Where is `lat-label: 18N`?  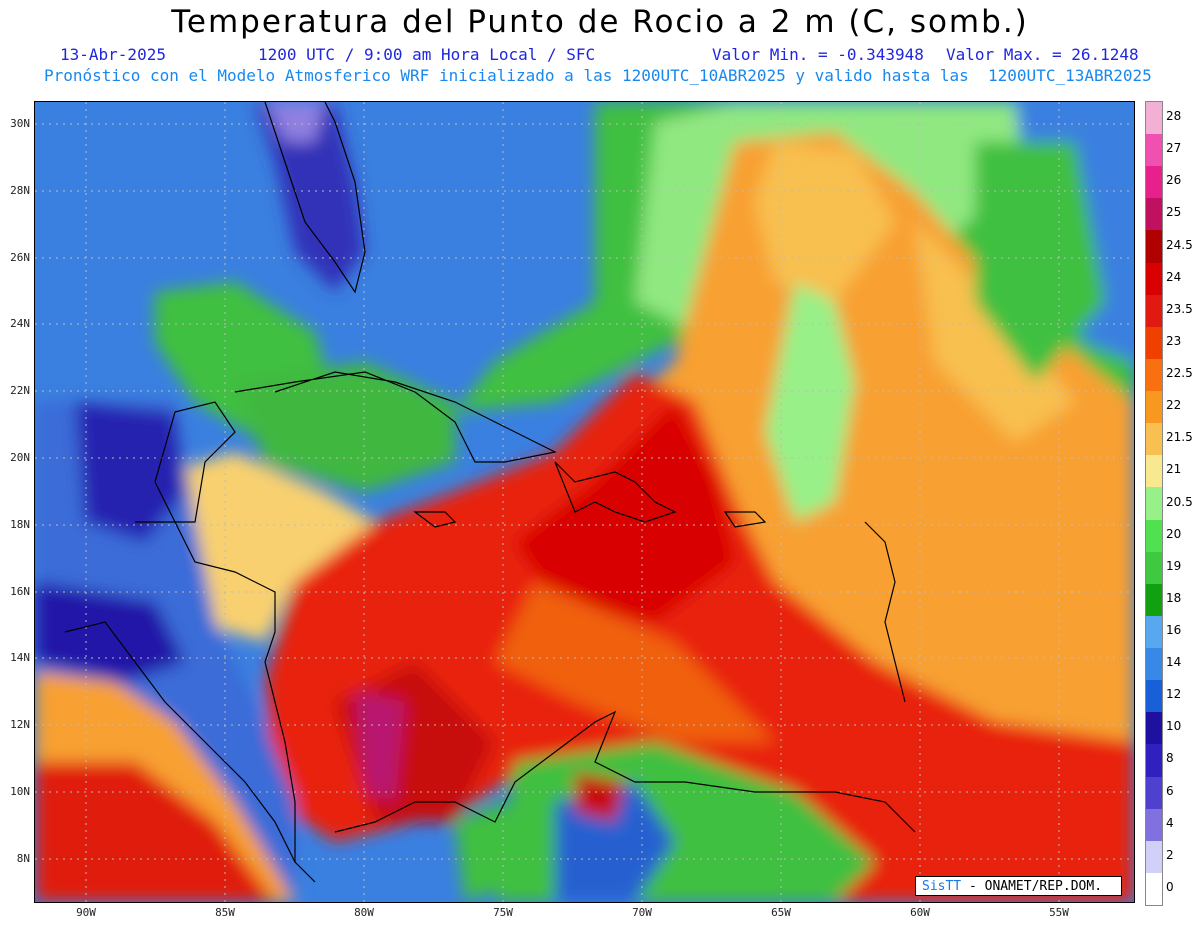
lat-label: 18N is located at coordinates (20, 524).